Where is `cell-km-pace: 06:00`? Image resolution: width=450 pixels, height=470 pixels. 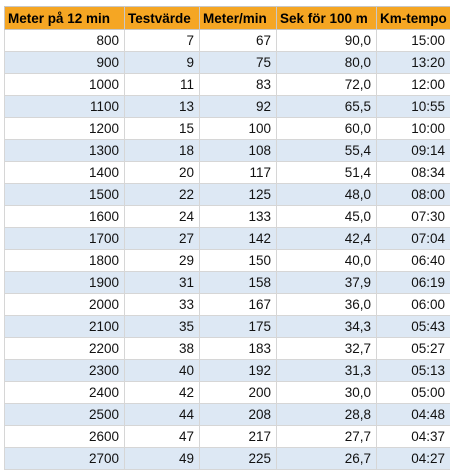 cell-km-pace: 06:00 is located at coordinates (413, 305).